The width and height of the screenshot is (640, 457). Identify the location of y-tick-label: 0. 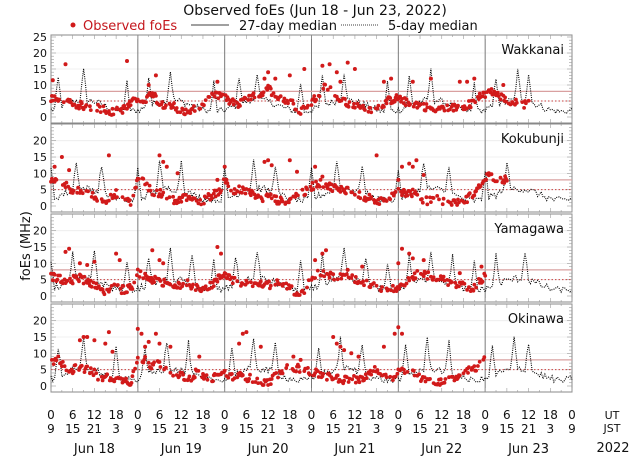
(43, 117).